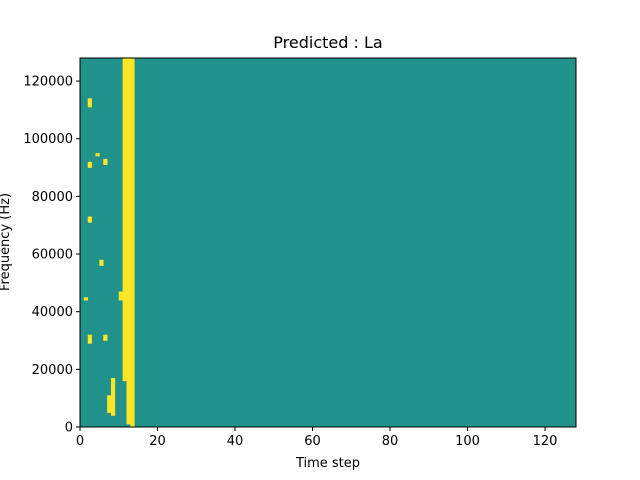  Describe the element at coordinates (48, 82) in the screenshot. I see `y-tick-label: 120000` at that location.